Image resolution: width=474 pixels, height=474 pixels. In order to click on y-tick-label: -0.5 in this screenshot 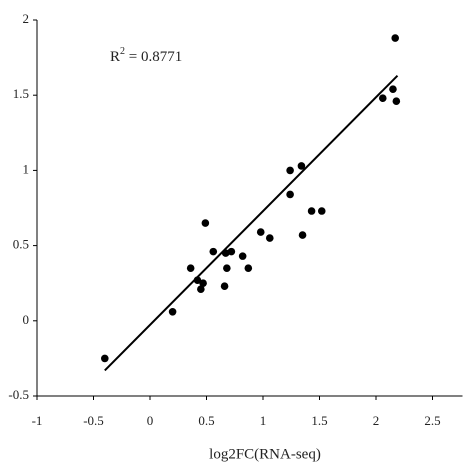, I will do `click(18, 394)`.